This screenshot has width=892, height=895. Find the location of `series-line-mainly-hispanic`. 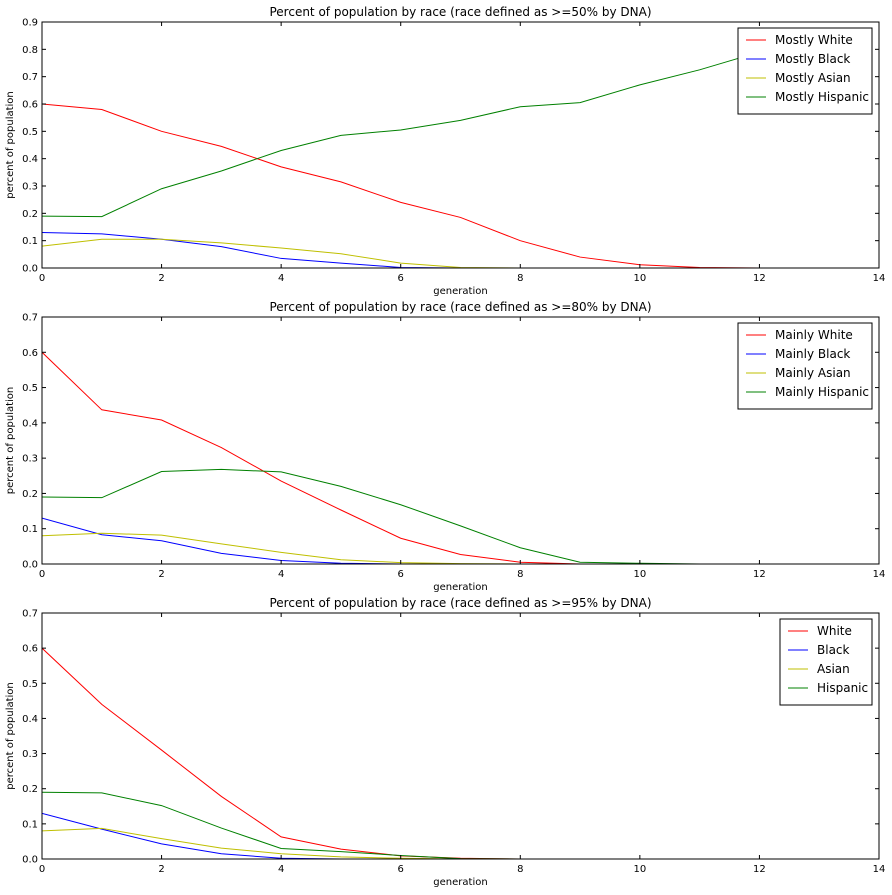

series-line-mainly-hispanic is located at coordinates (431, 516).